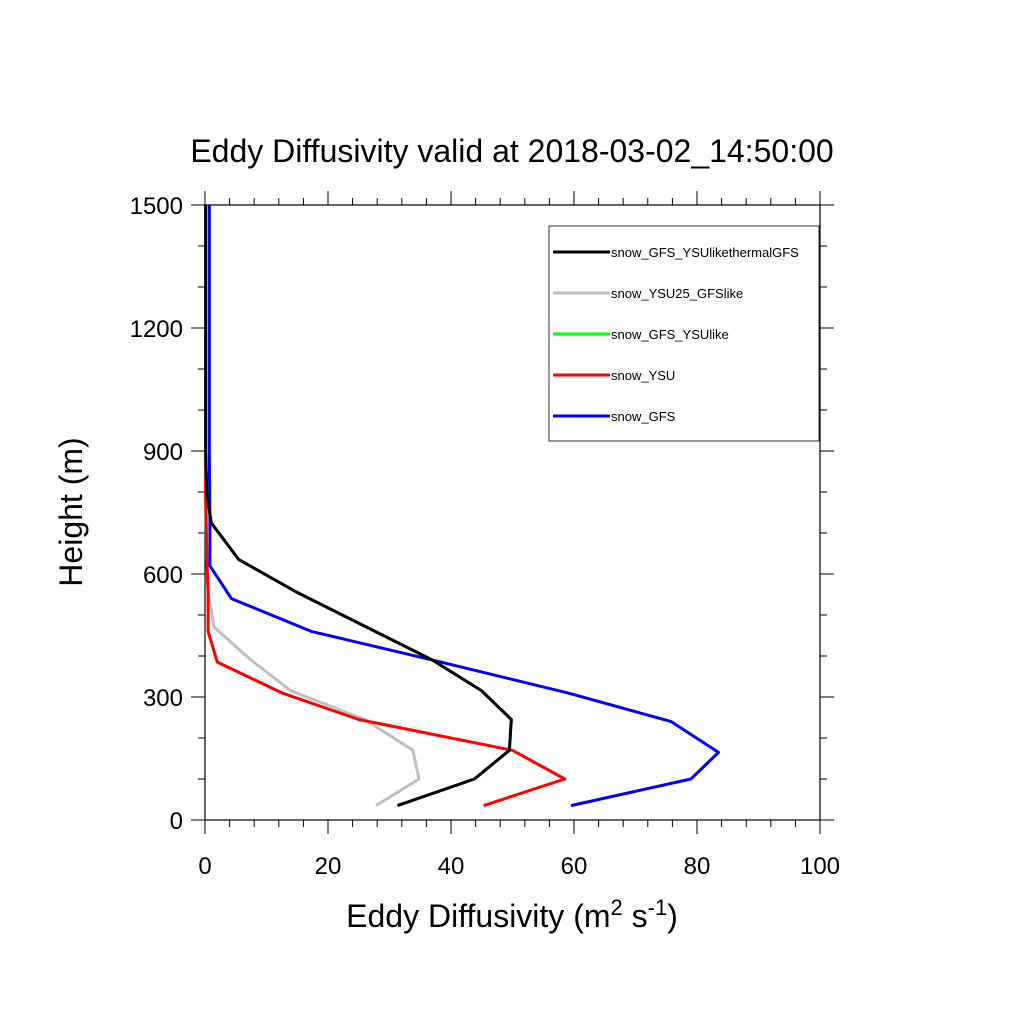 This screenshot has width=1024, height=1024. I want to click on legend-label: snow_YSU, so click(643, 375).